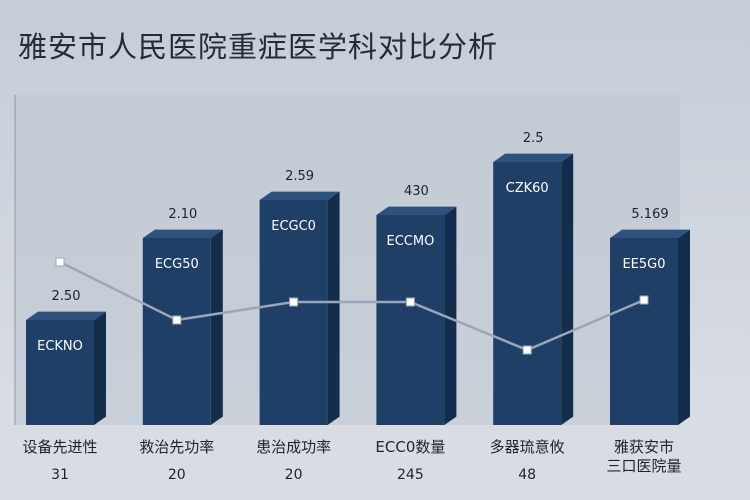 The height and width of the screenshot is (500, 750). Describe the element at coordinates (294, 447) in the screenshot. I see `x-tick-label: 患治成功率` at that location.